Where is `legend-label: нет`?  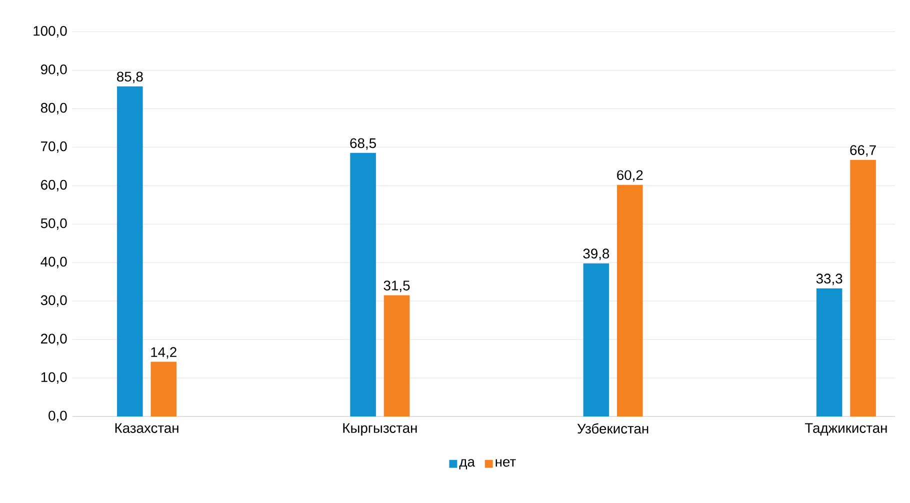 legend-label: нет is located at coordinates (506, 463).